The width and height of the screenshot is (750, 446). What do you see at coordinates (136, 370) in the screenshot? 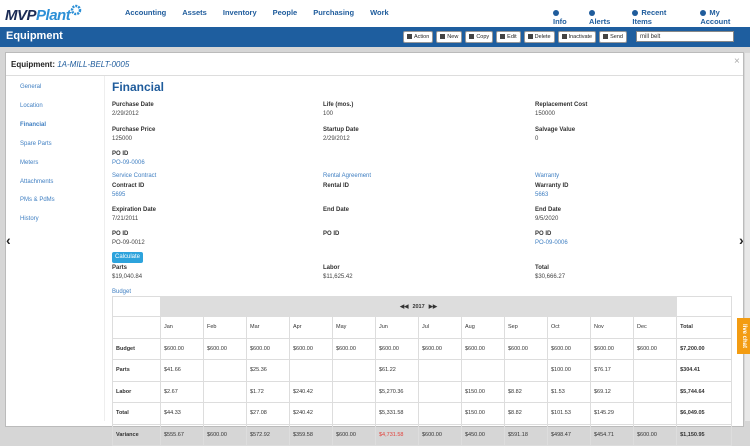
I see `row-label: Parts` at bounding box center [136, 370].